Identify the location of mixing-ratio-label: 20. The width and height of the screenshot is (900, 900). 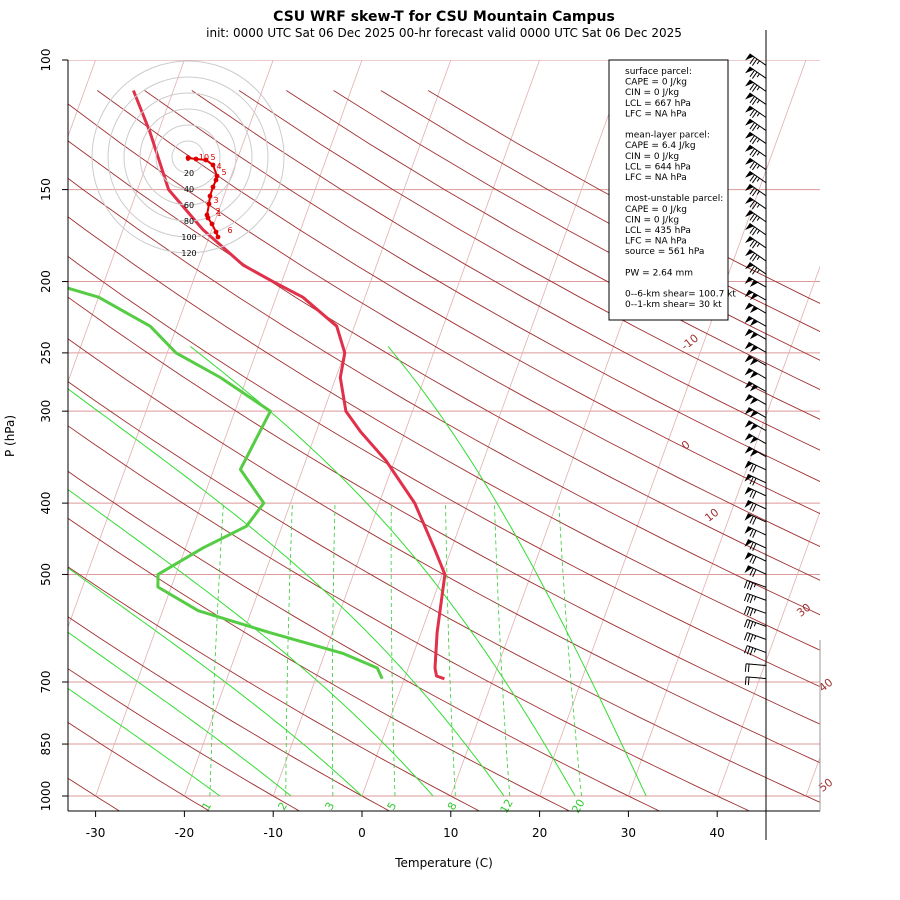
(578, 806).